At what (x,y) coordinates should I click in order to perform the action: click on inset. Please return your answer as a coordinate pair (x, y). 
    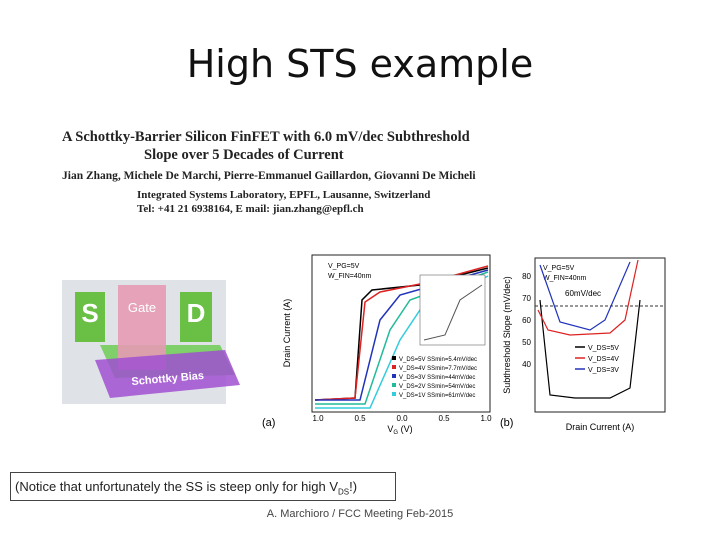
    Looking at the image, I should click on (452, 310).